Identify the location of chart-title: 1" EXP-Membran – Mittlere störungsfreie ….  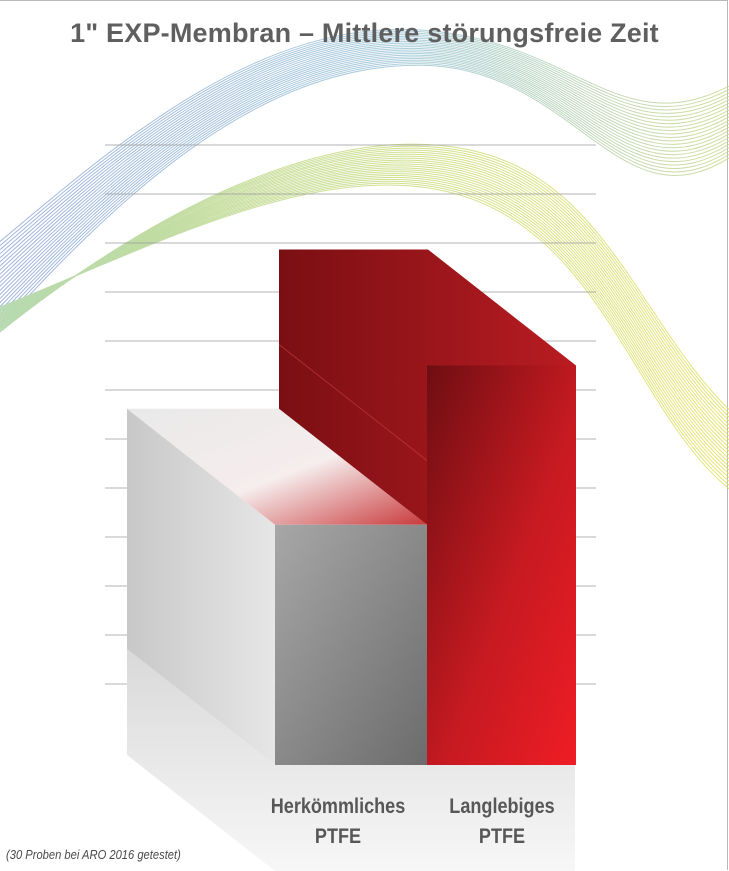
(364, 33).